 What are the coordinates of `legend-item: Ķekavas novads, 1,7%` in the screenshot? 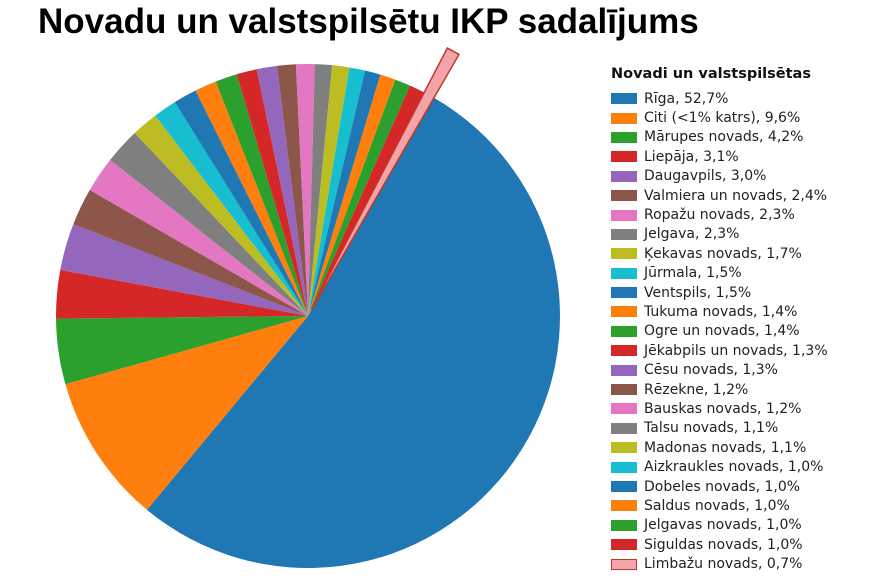 It's located at (738, 253).